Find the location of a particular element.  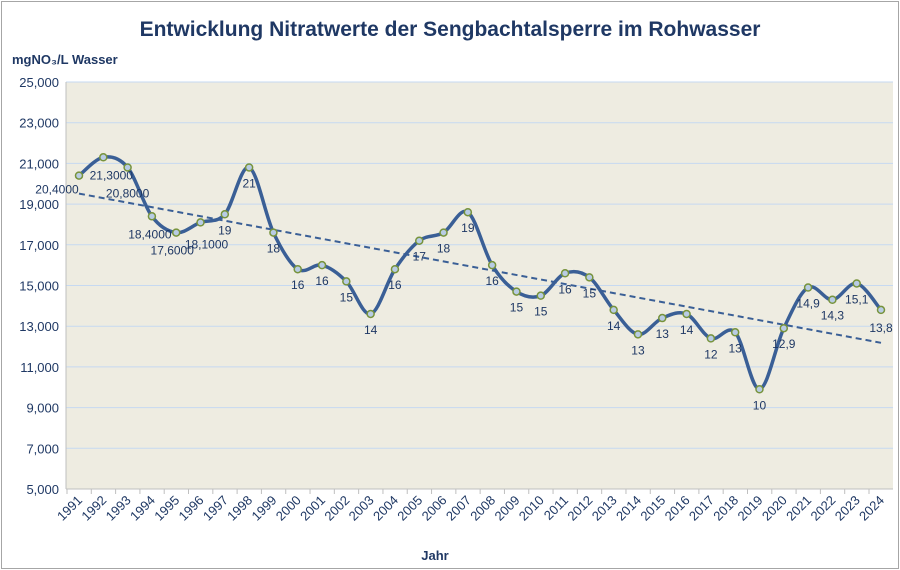

x-tick-label: 1995 is located at coordinates (166, 508).